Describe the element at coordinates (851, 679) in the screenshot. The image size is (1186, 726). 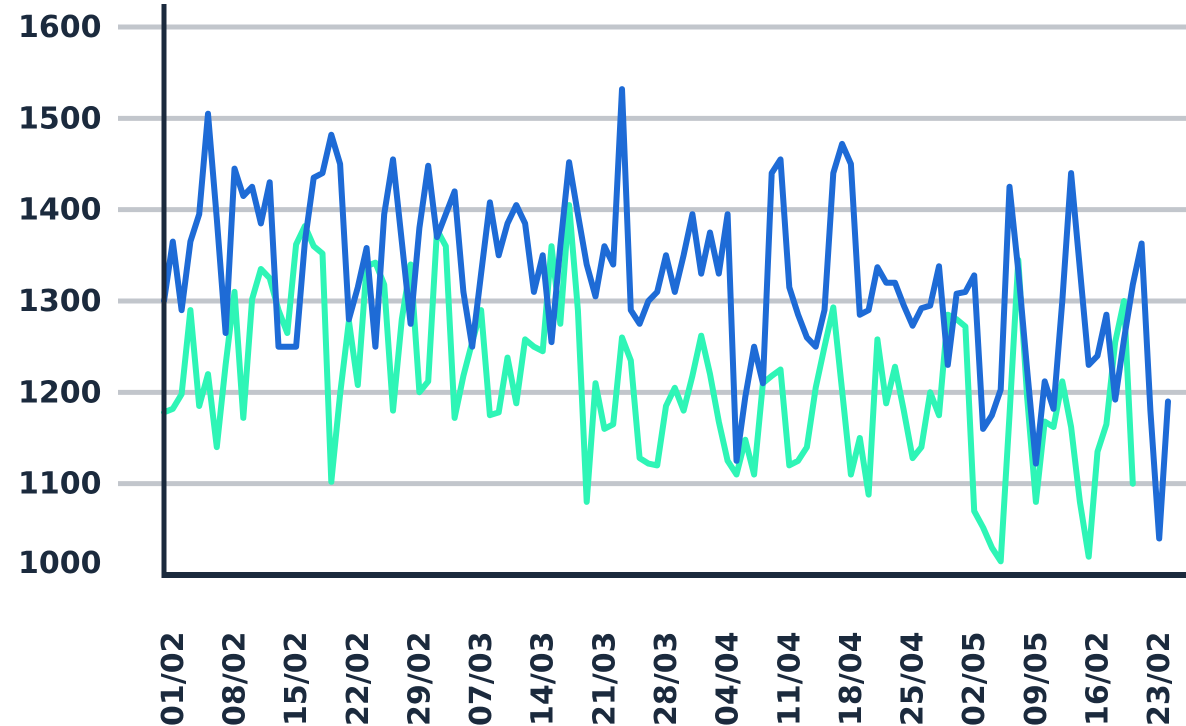
I see `x-tick-label: 18/04` at that location.